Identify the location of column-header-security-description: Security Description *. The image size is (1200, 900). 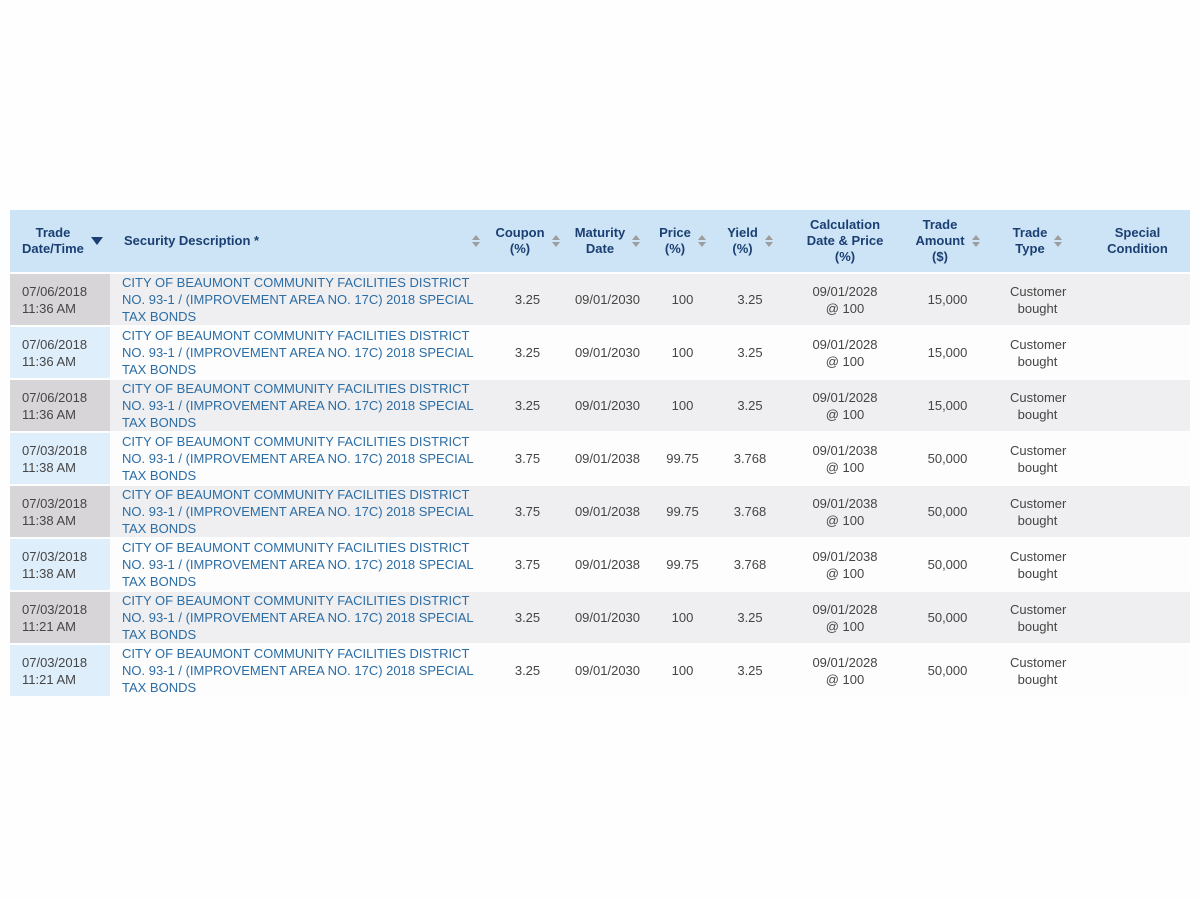
(300, 241).